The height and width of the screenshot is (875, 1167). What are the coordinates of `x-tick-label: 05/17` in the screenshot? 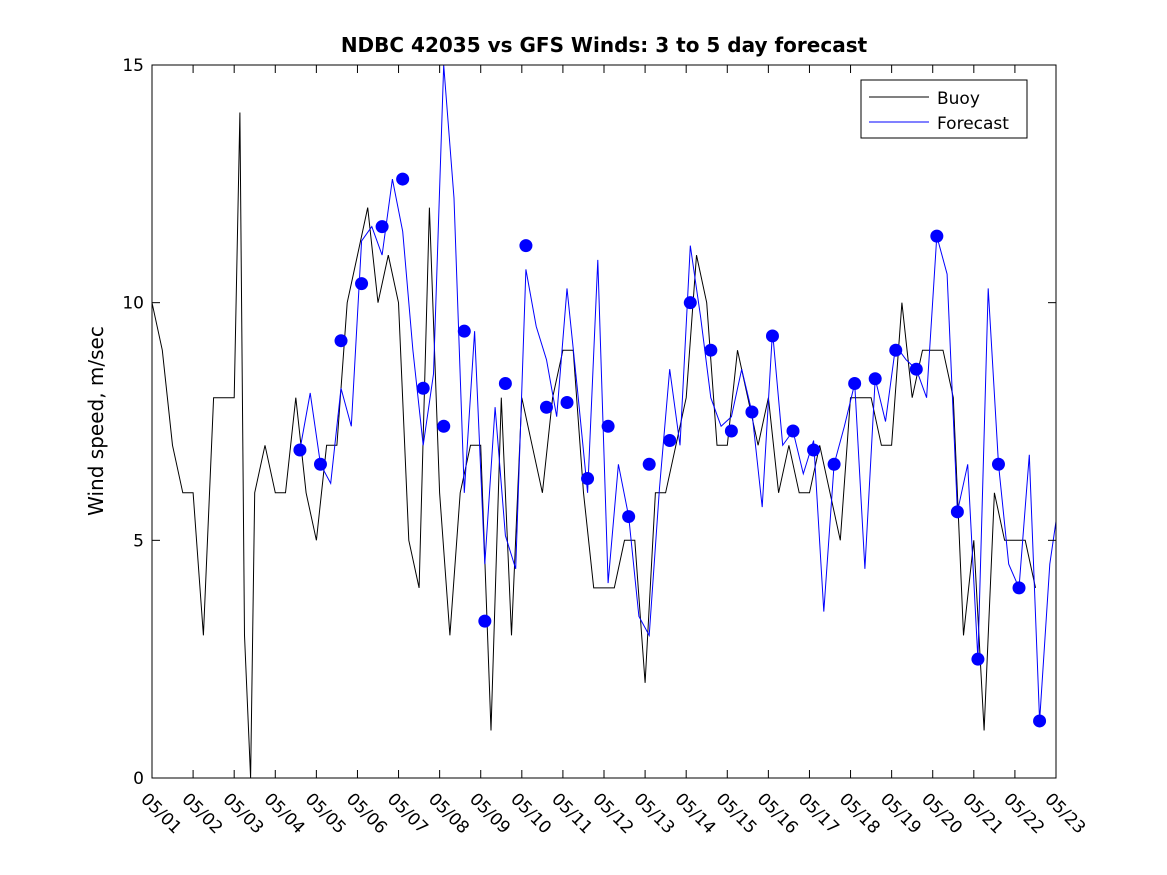 It's located at (818, 813).